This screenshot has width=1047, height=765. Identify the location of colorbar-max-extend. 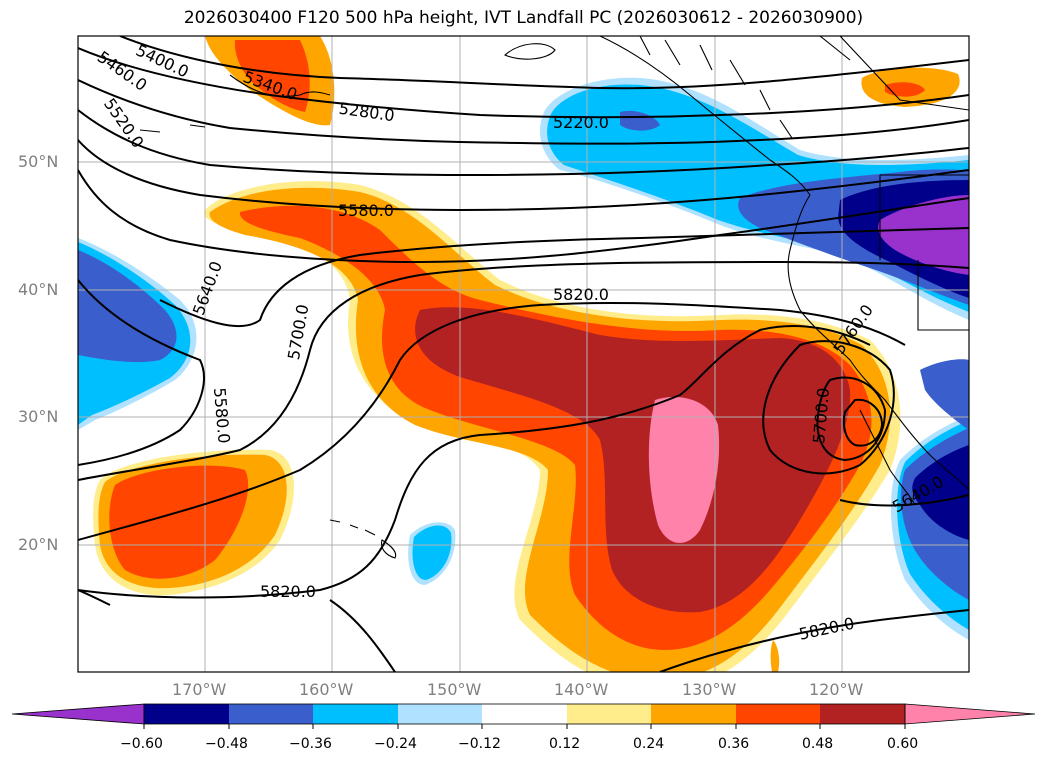
(970, 714).